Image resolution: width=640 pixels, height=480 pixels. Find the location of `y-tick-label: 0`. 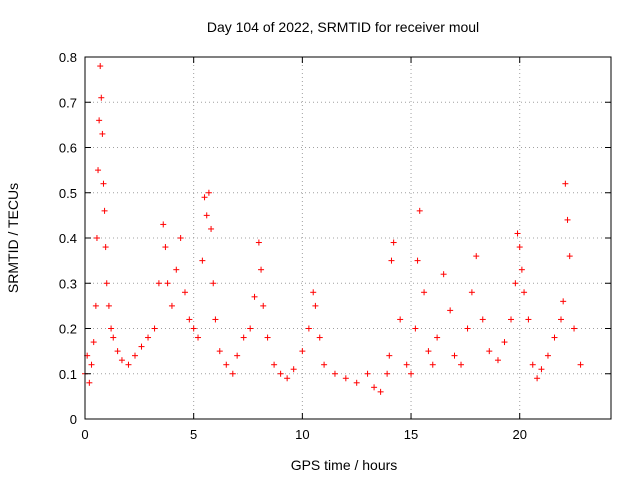

y-tick-label: 0 is located at coordinates (73, 419).